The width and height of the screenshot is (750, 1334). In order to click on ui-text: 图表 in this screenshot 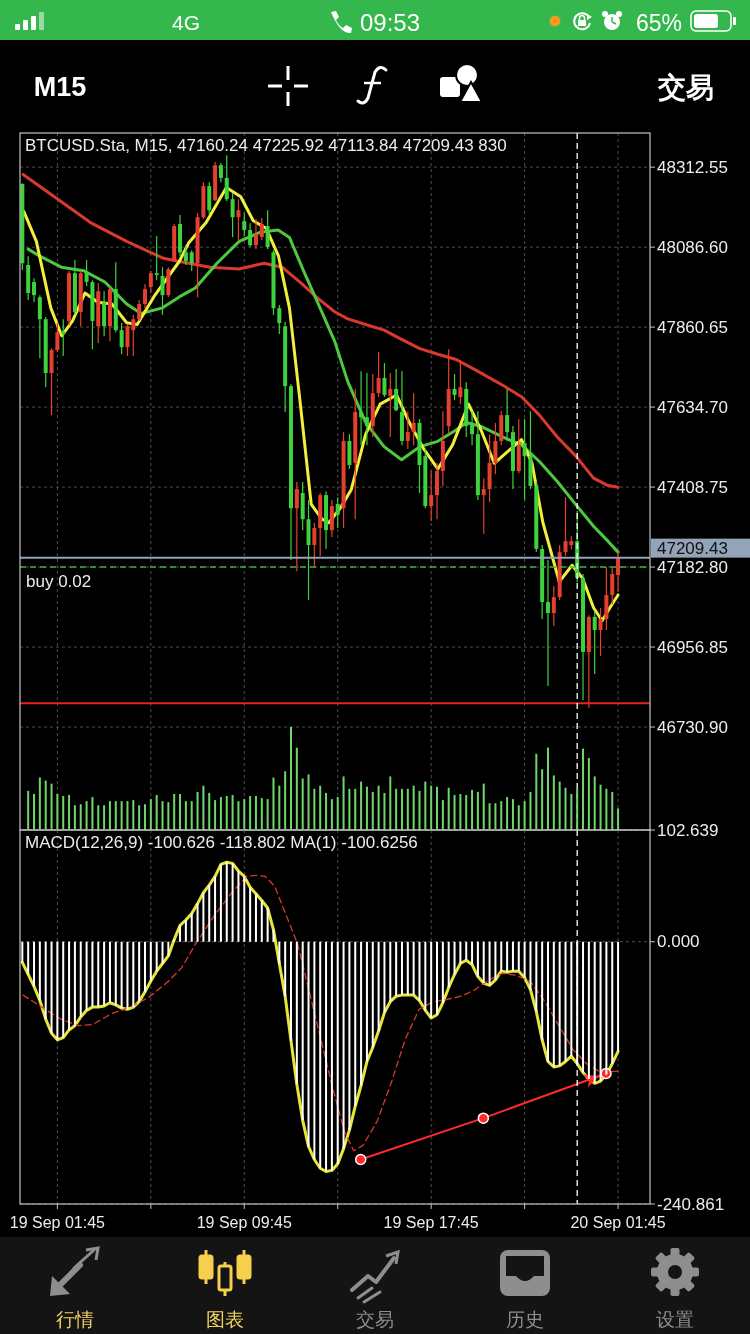, I will do `click(225, 1319)`.